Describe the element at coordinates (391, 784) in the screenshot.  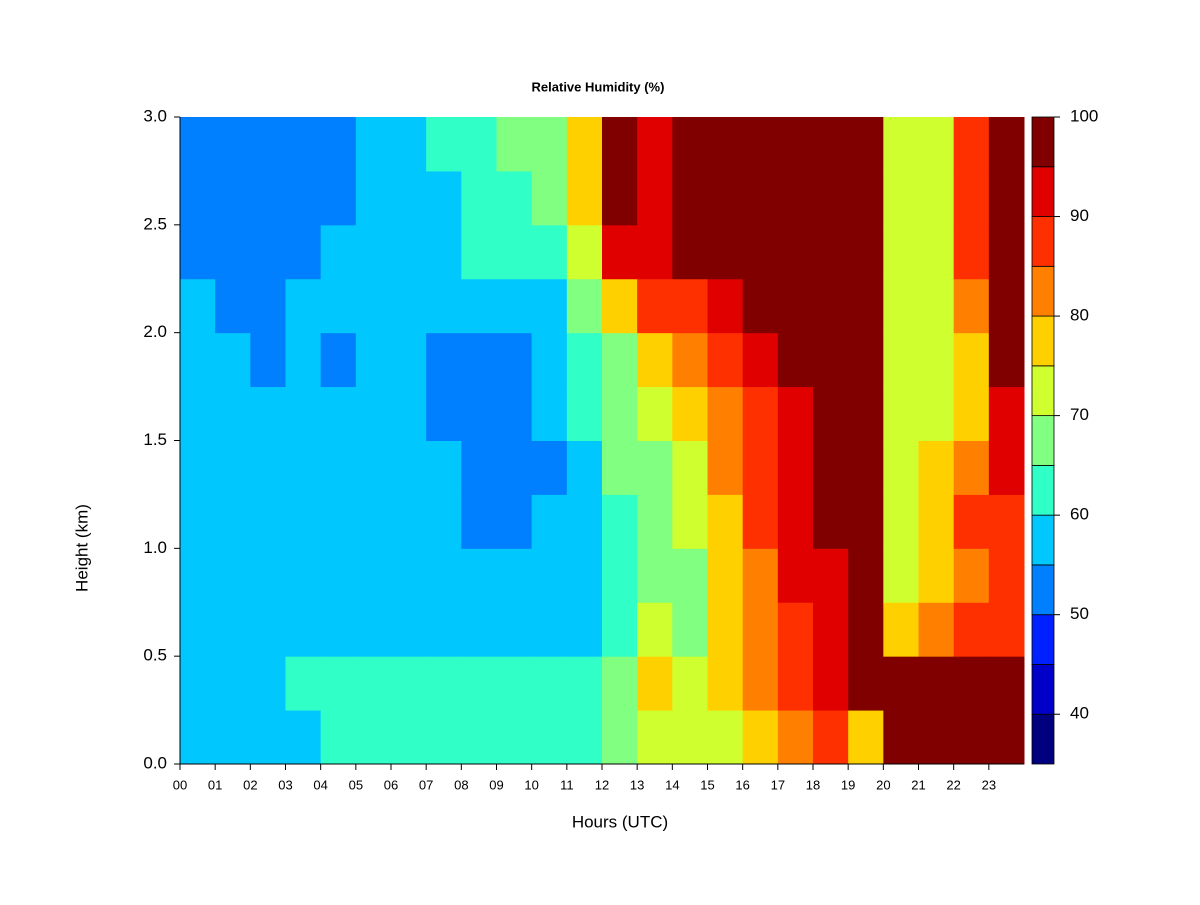
I see `x-tick-label: 06` at that location.